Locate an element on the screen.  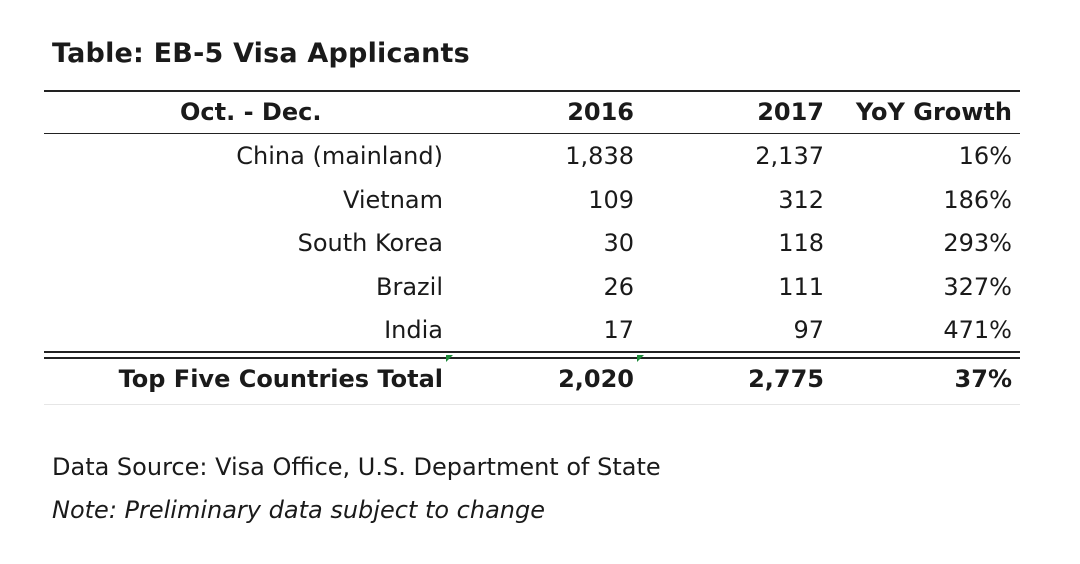
row-value-2017: 312 is located at coordinates (801, 200).